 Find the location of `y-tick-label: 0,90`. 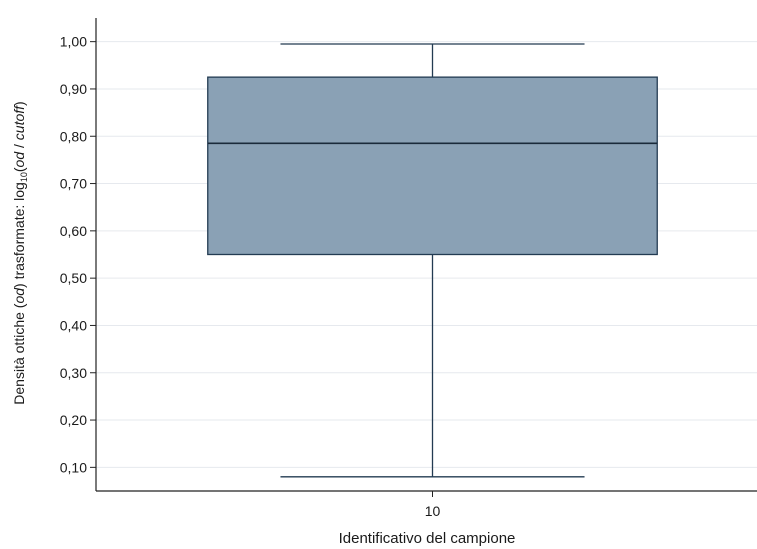

y-tick-label: 0,90 is located at coordinates (73, 89).